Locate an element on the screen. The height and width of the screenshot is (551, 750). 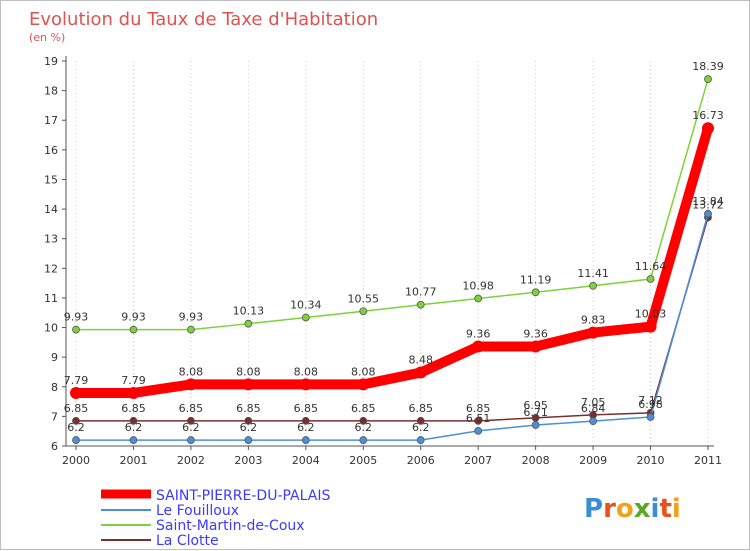
x-tick-label: 2010 is located at coordinates (651, 460).